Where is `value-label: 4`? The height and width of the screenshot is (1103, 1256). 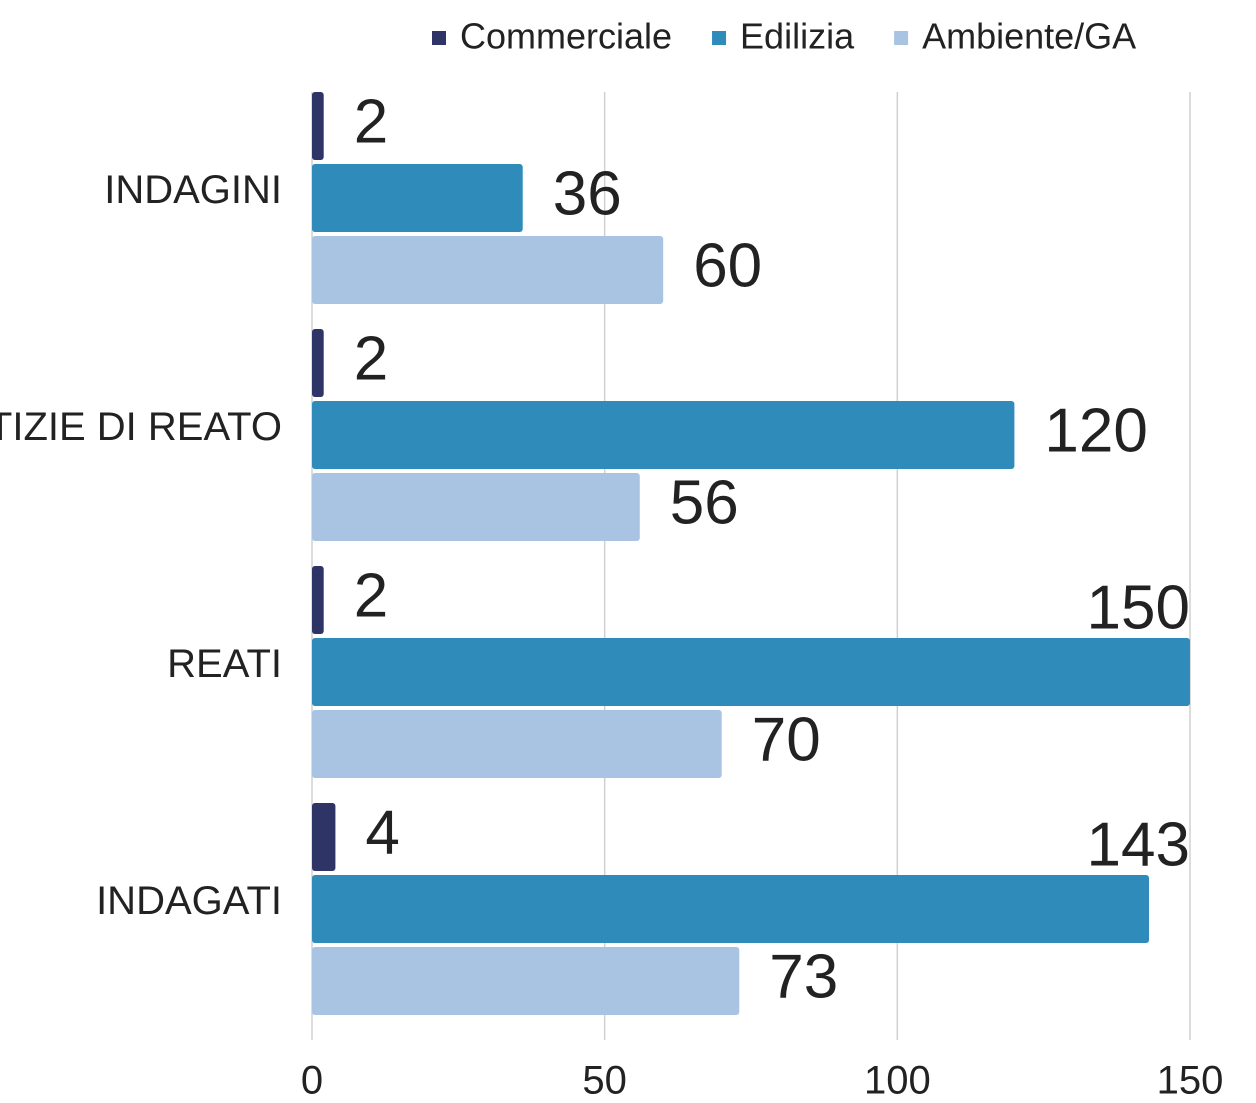 value-label: 4 is located at coordinates (382, 832).